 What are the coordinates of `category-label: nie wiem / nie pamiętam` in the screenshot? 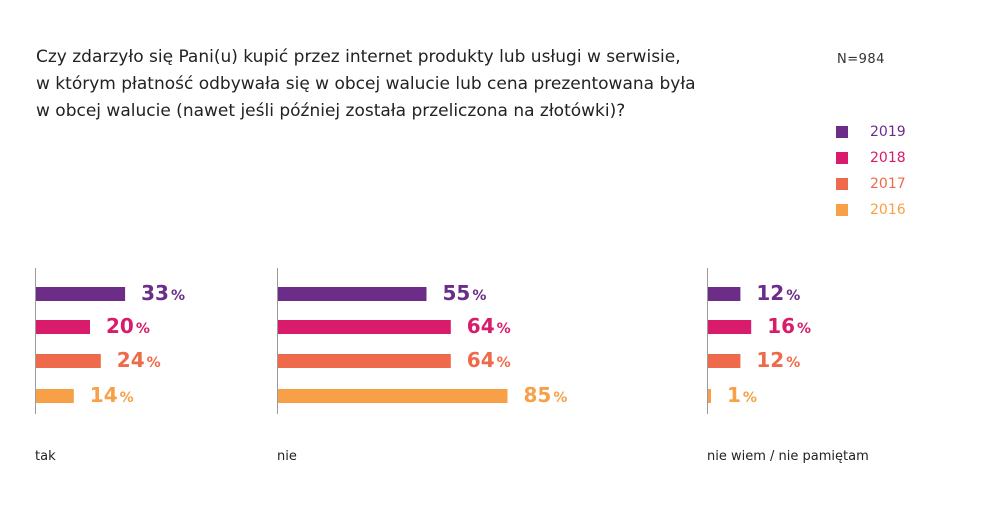 It's located at (788, 456).